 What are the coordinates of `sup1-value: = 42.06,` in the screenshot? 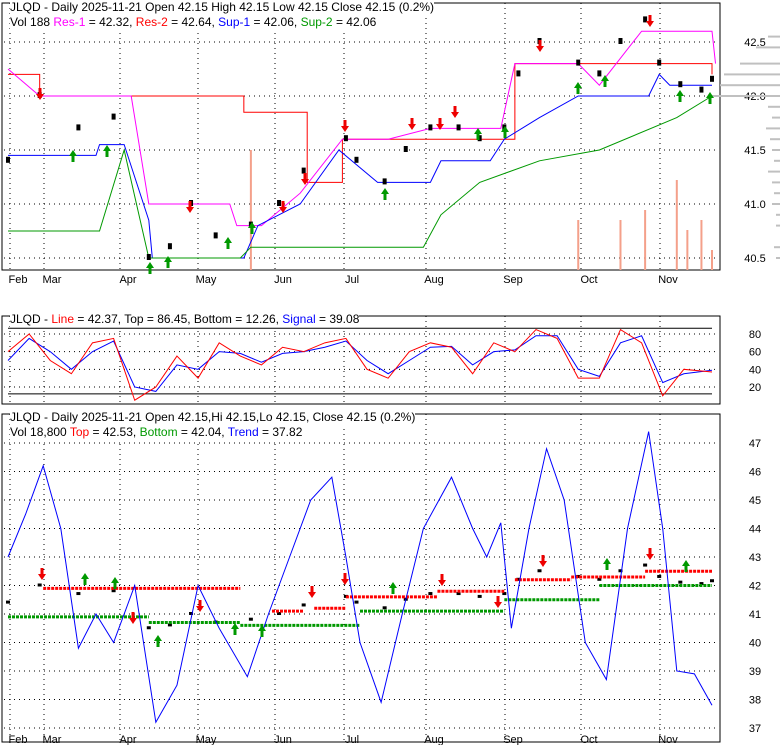 It's located at (275, 22).